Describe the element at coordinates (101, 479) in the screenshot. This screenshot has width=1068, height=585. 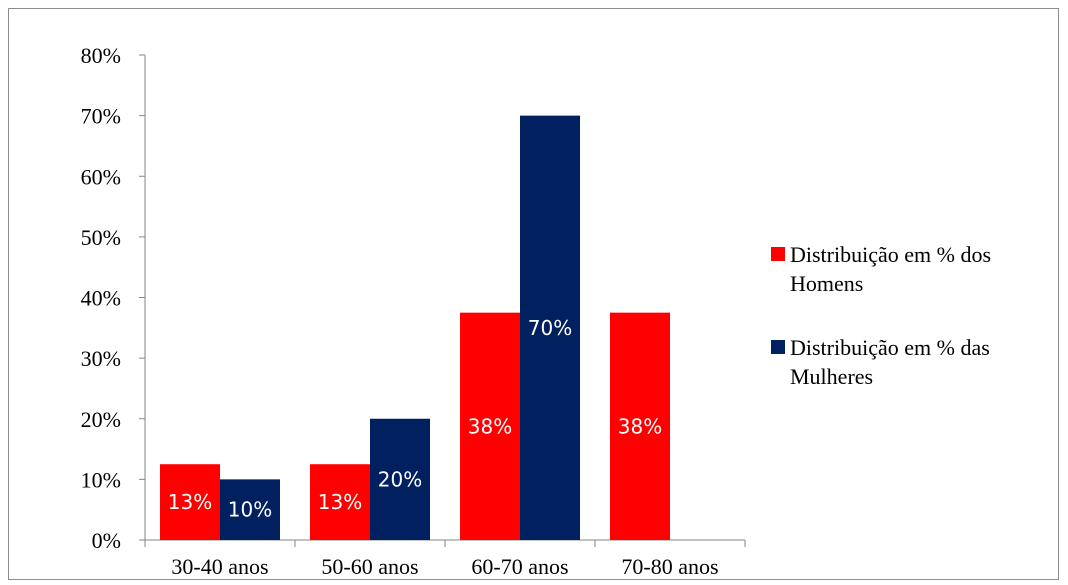
I see `y-tick-label: 10%` at that location.